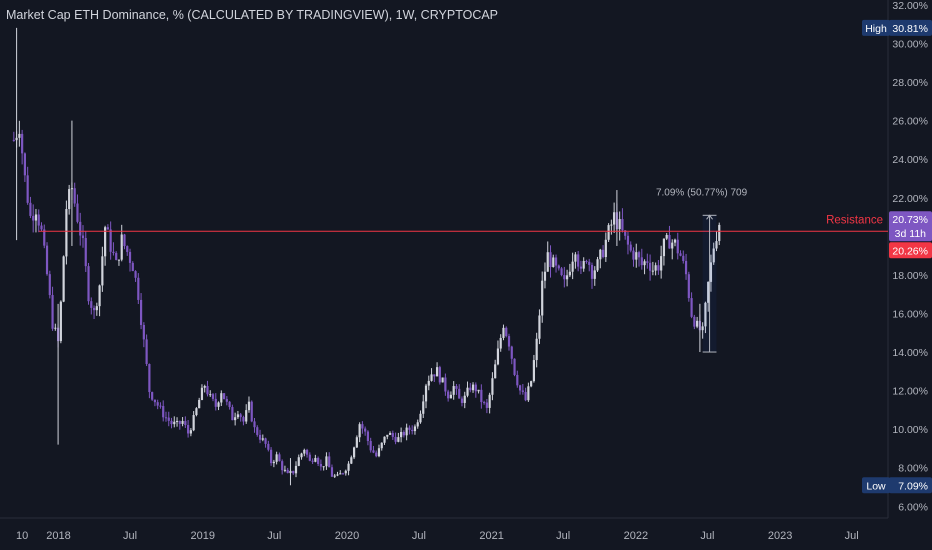 The width and height of the screenshot is (932, 550). What do you see at coordinates (22, 536) in the screenshot?
I see `x-tick-label: 10` at bounding box center [22, 536].